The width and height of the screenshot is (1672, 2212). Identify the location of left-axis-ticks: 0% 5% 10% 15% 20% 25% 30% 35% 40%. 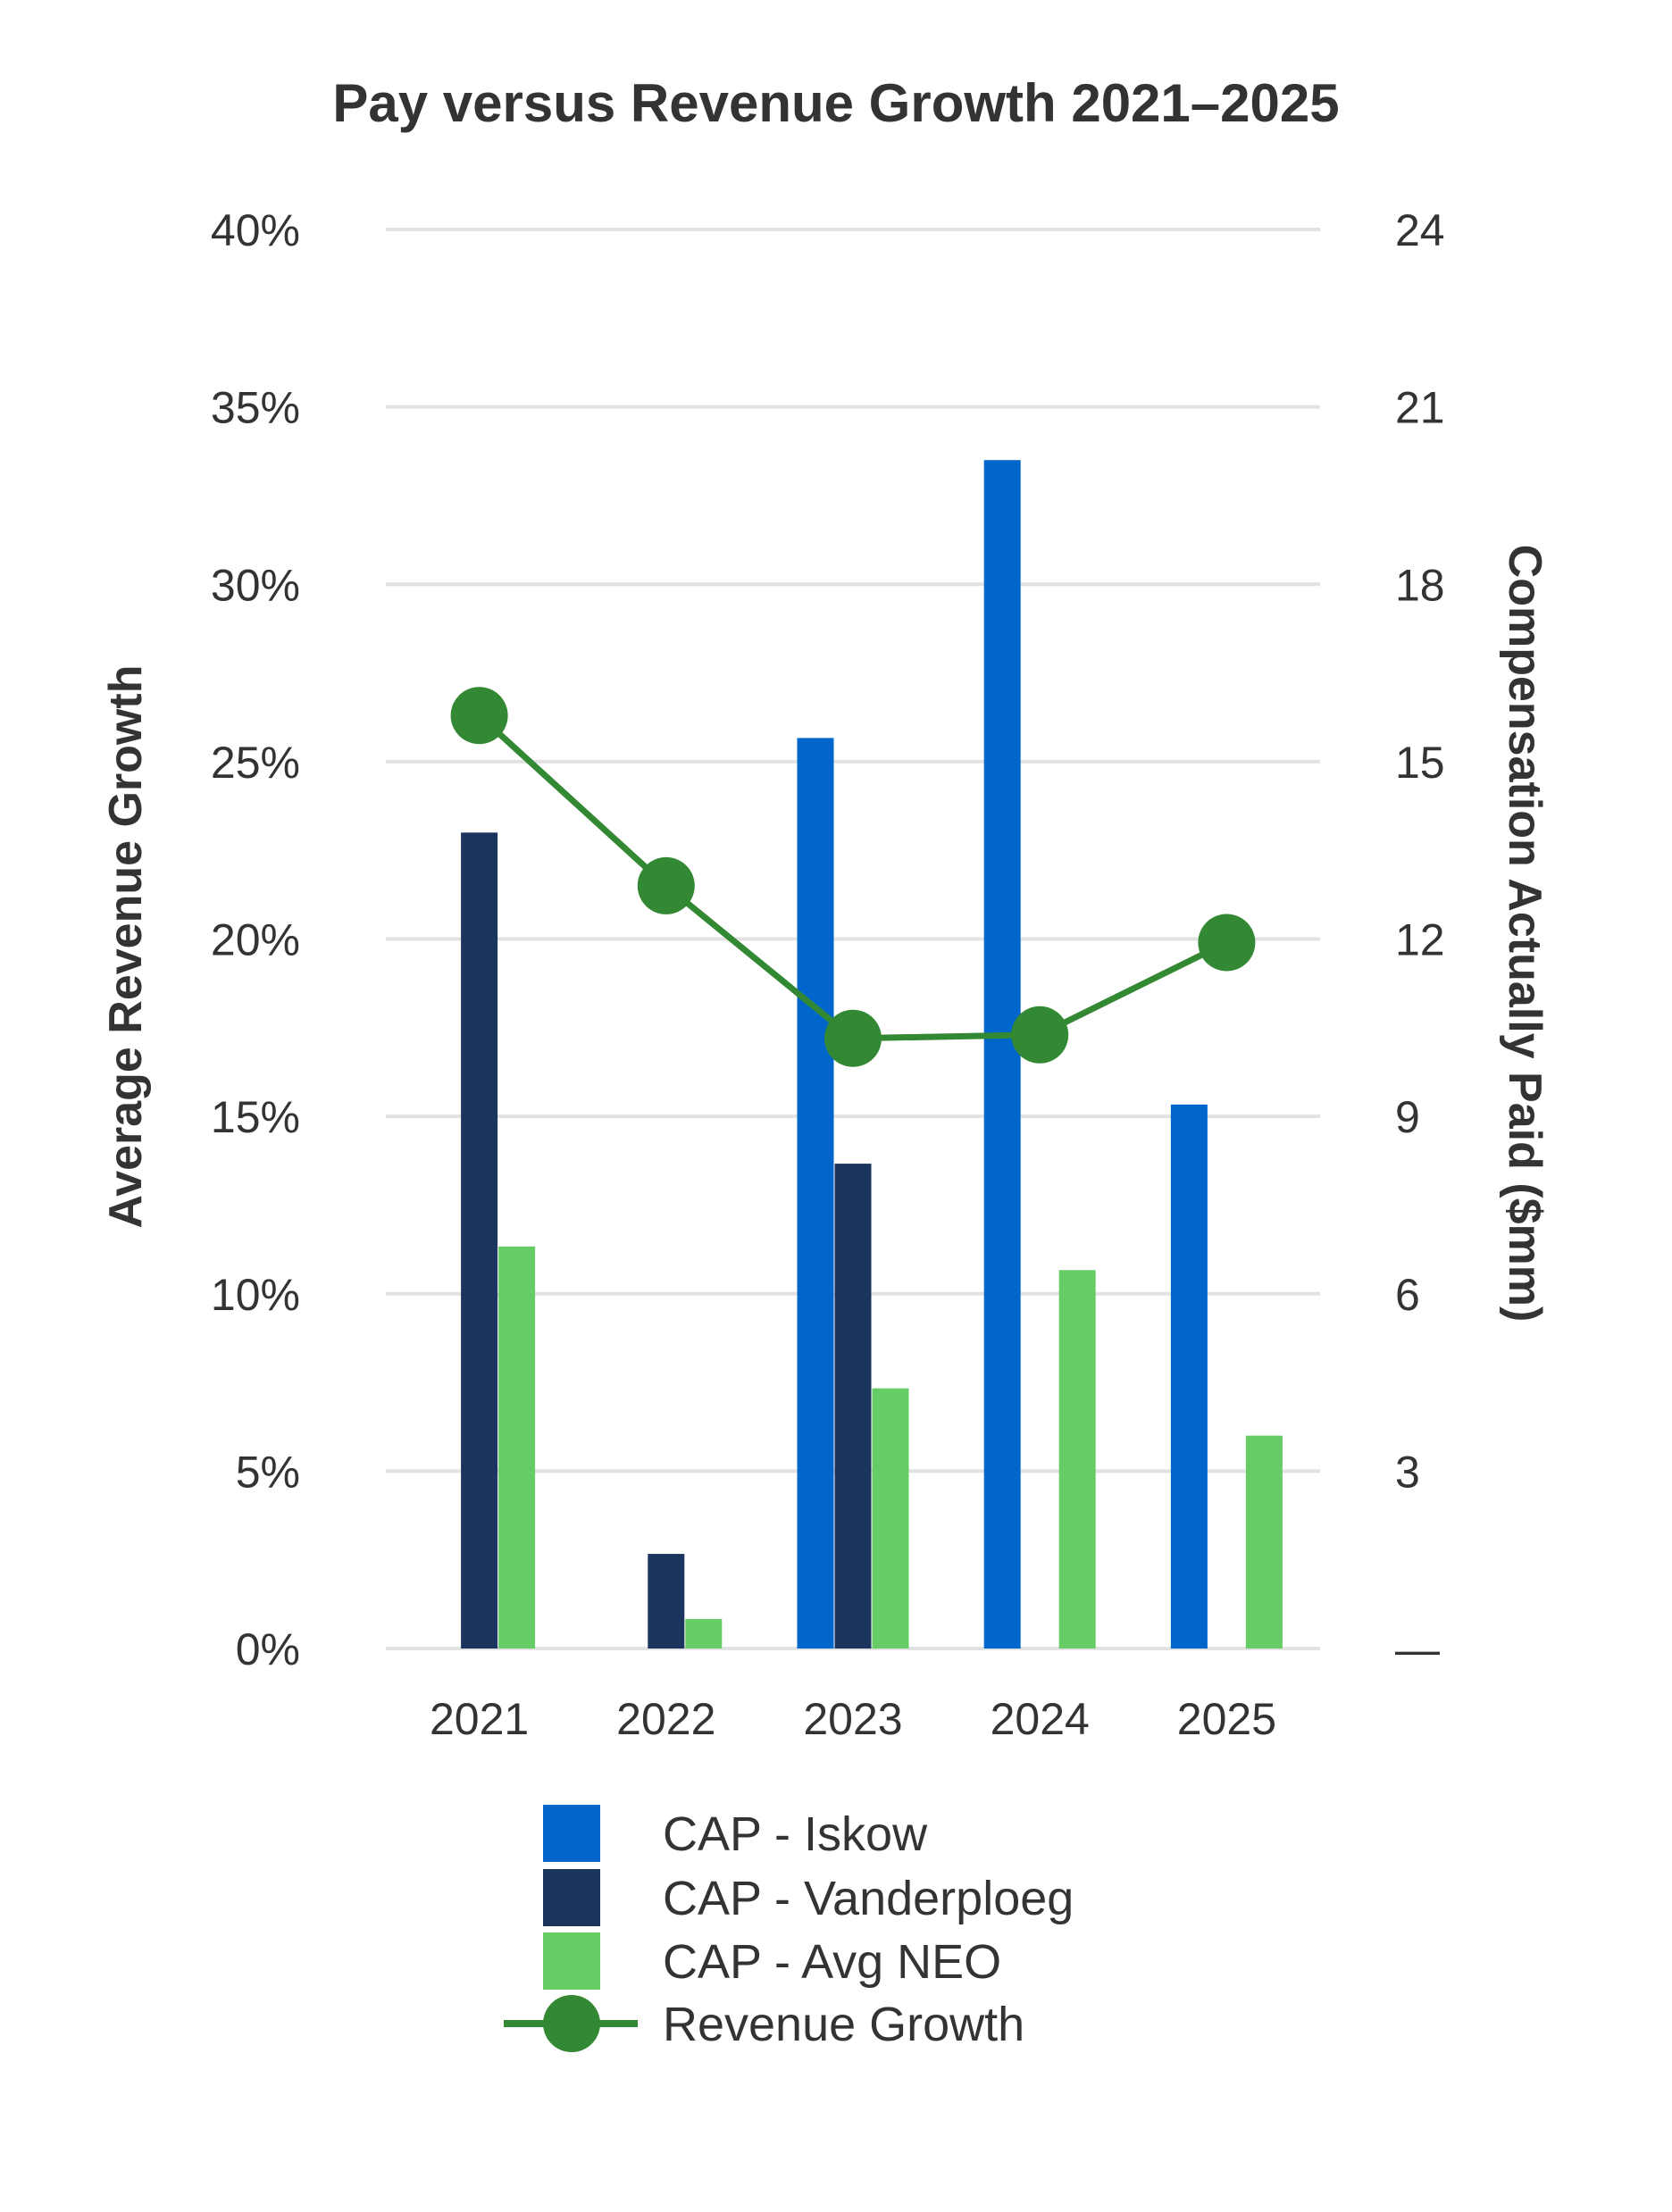
(256, 939).